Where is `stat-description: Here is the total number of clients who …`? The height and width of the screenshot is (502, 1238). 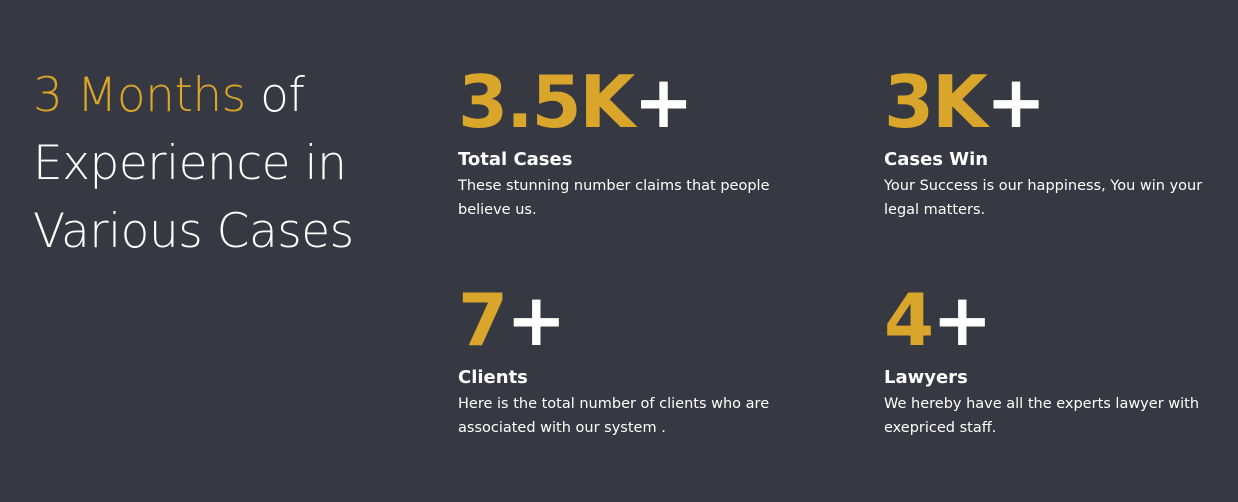
stat-description: Here is the total number of clients who … is located at coordinates (614, 416).